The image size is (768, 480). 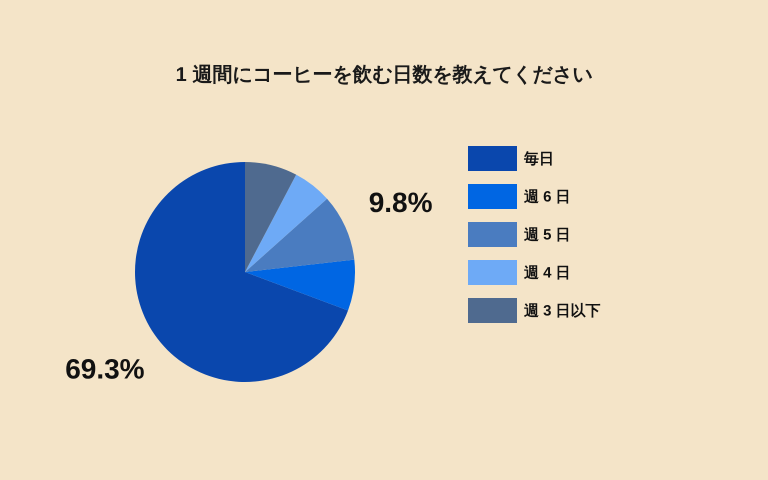 What do you see at coordinates (384, 75) in the screenshot?
I see `chart-title: 1 週間にコーヒーを飲む日数を教えてください` at bounding box center [384, 75].